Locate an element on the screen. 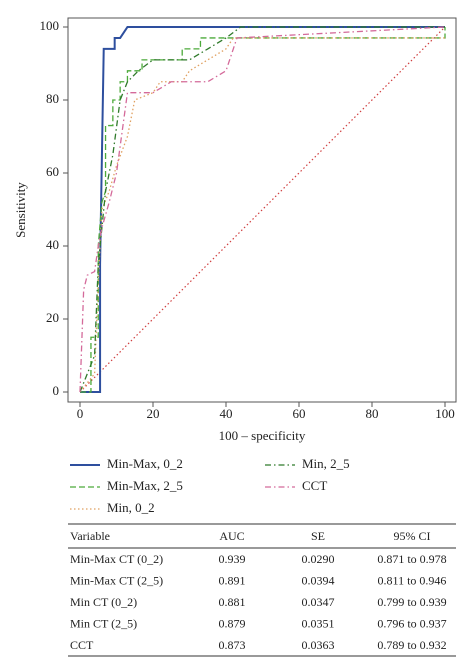 The width and height of the screenshot is (474, 661). table-header: SE is located at coordinates (318, 536).